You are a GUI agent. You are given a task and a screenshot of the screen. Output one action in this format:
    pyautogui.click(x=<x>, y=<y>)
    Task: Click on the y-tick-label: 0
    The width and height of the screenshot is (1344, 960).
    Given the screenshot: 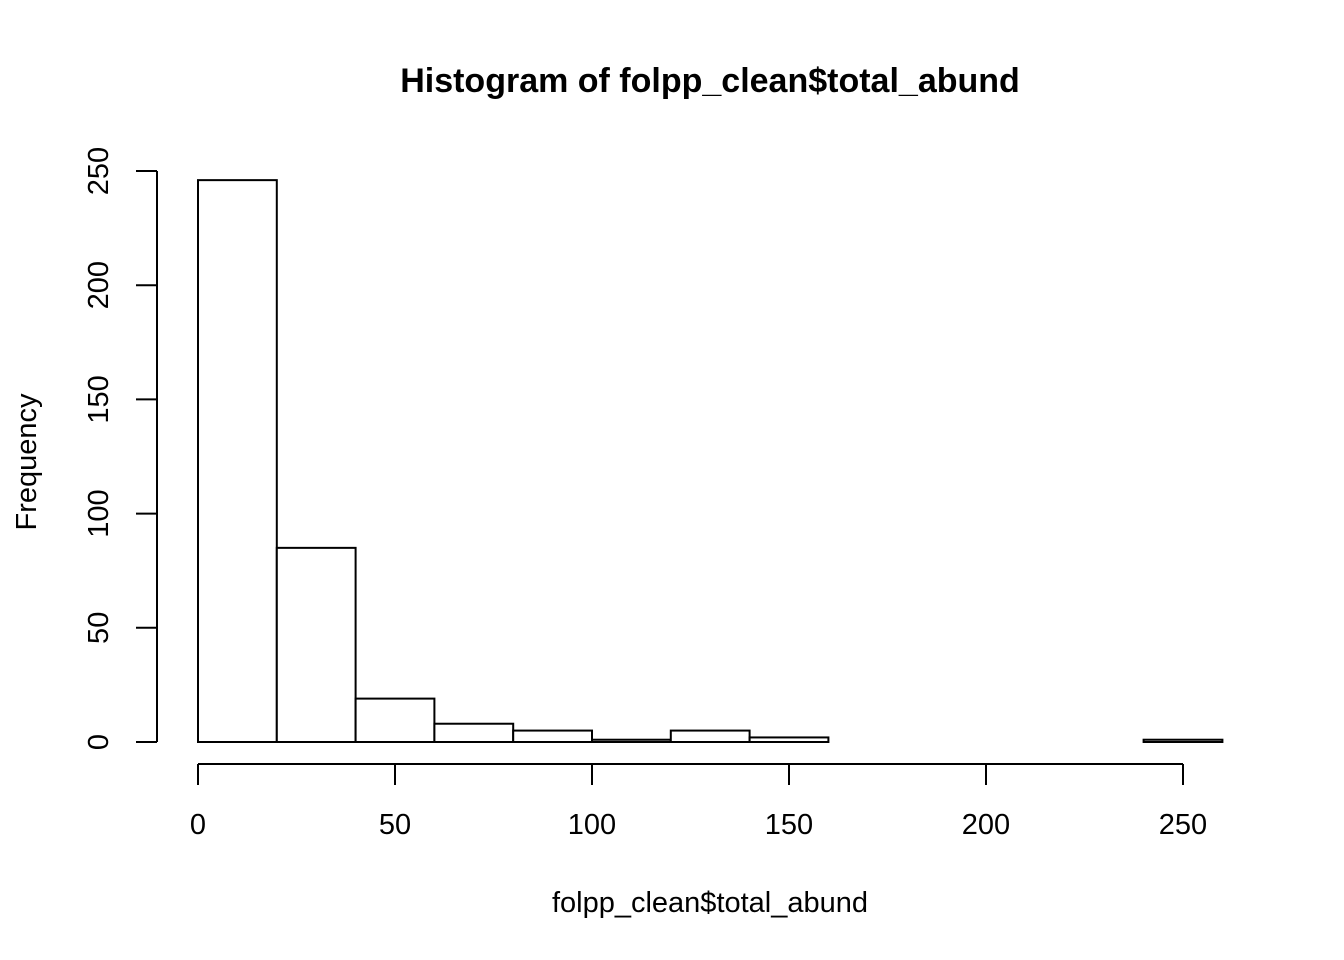 What is the action you would take?
    pyautogui.click(x=99, y=742)
    